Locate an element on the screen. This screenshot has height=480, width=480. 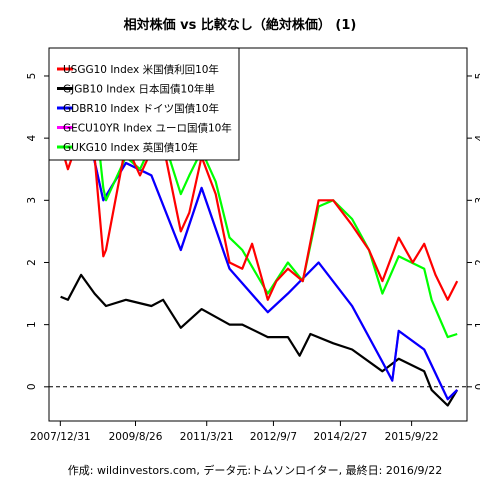
y-tick-label-right: 1 is located at coordinates (477, 324).